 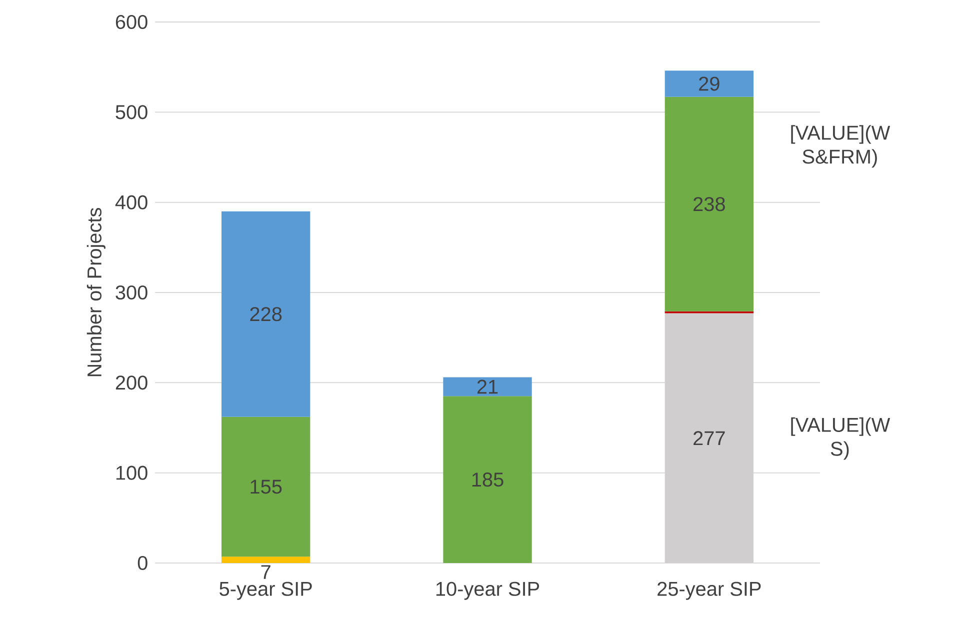 I want to click on data-label: 29, so click(x=709, y=83).